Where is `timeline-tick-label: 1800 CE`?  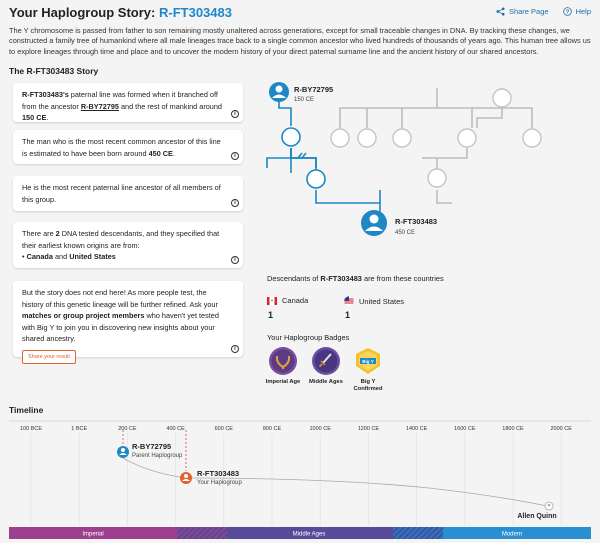
timeline-tick-label: 1800 CE is located at coordinates (513, 429).